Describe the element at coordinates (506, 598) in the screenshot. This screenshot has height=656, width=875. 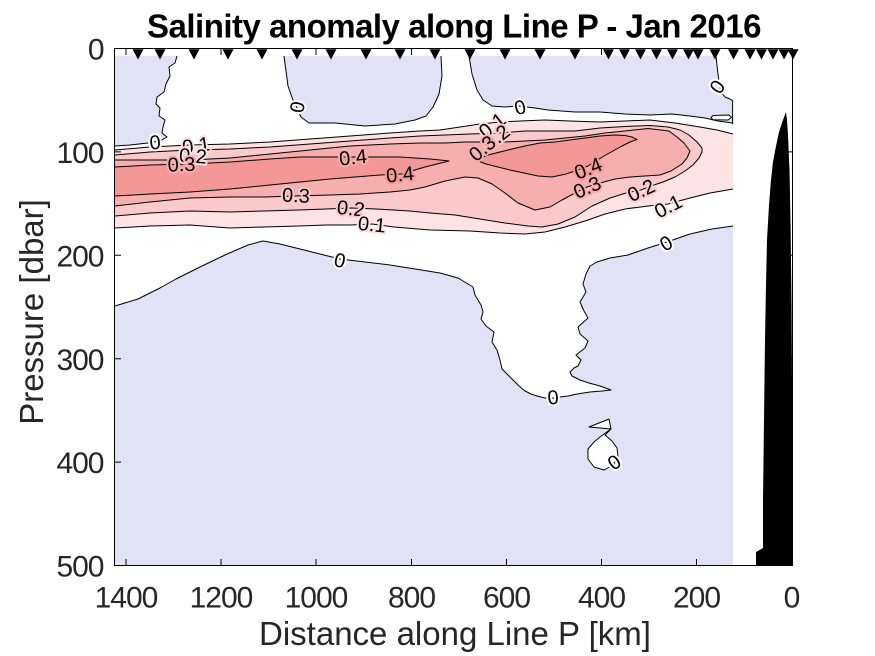
I see `svg-text: 600` at that location.